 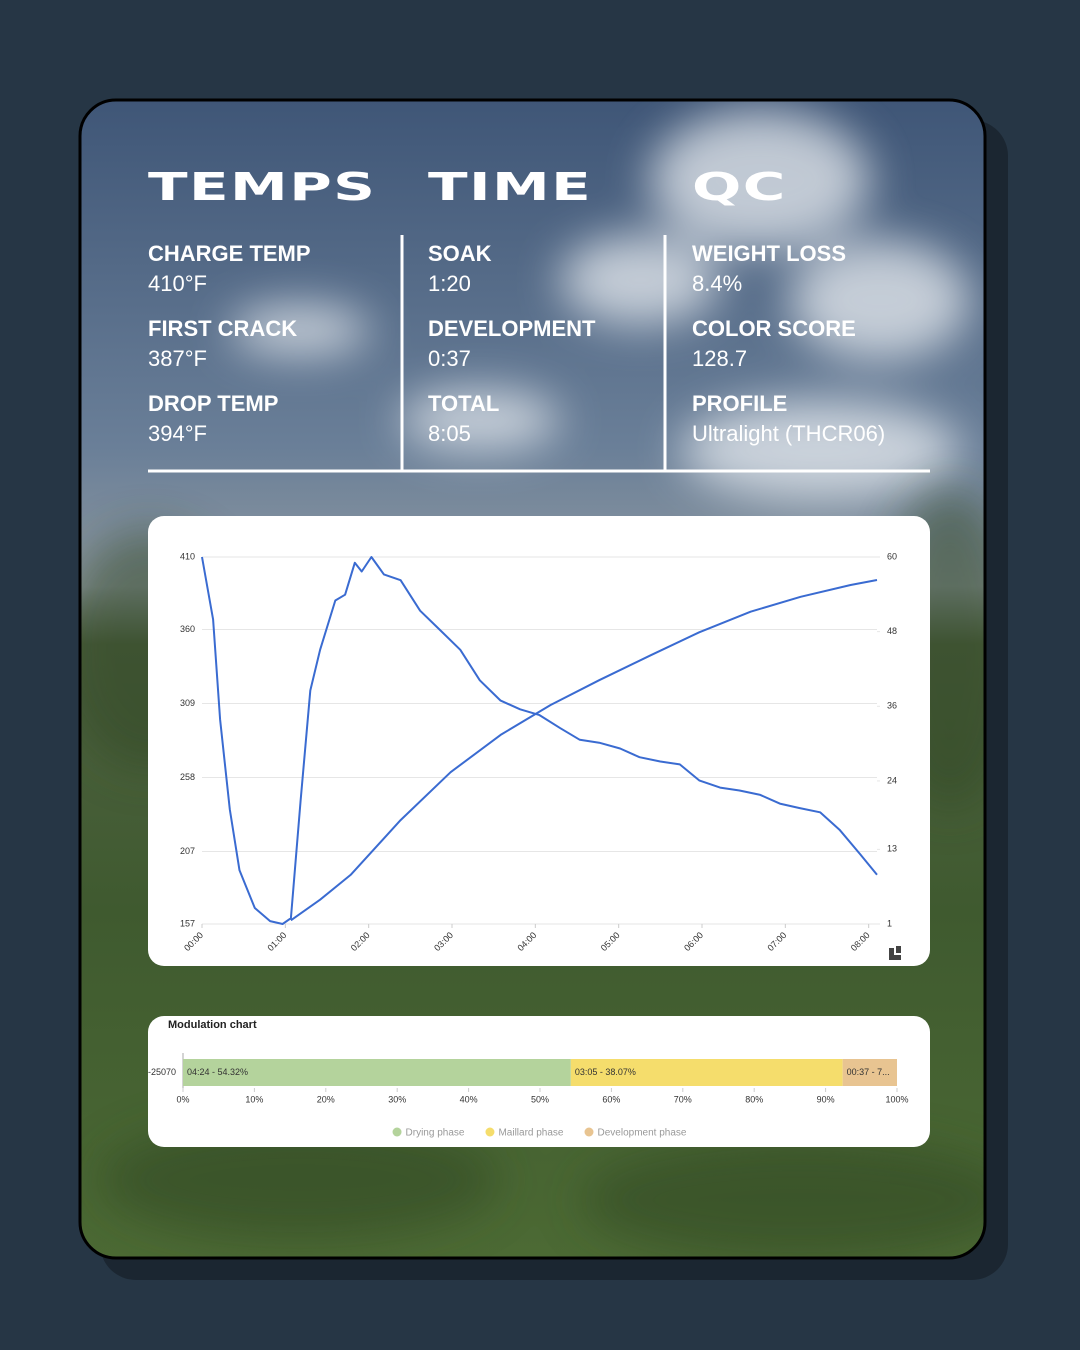 What do you see at coordinates (642, 1133) in the screenshot?
I see `legend-label: Development phase` at bounding box center [642, 1133].